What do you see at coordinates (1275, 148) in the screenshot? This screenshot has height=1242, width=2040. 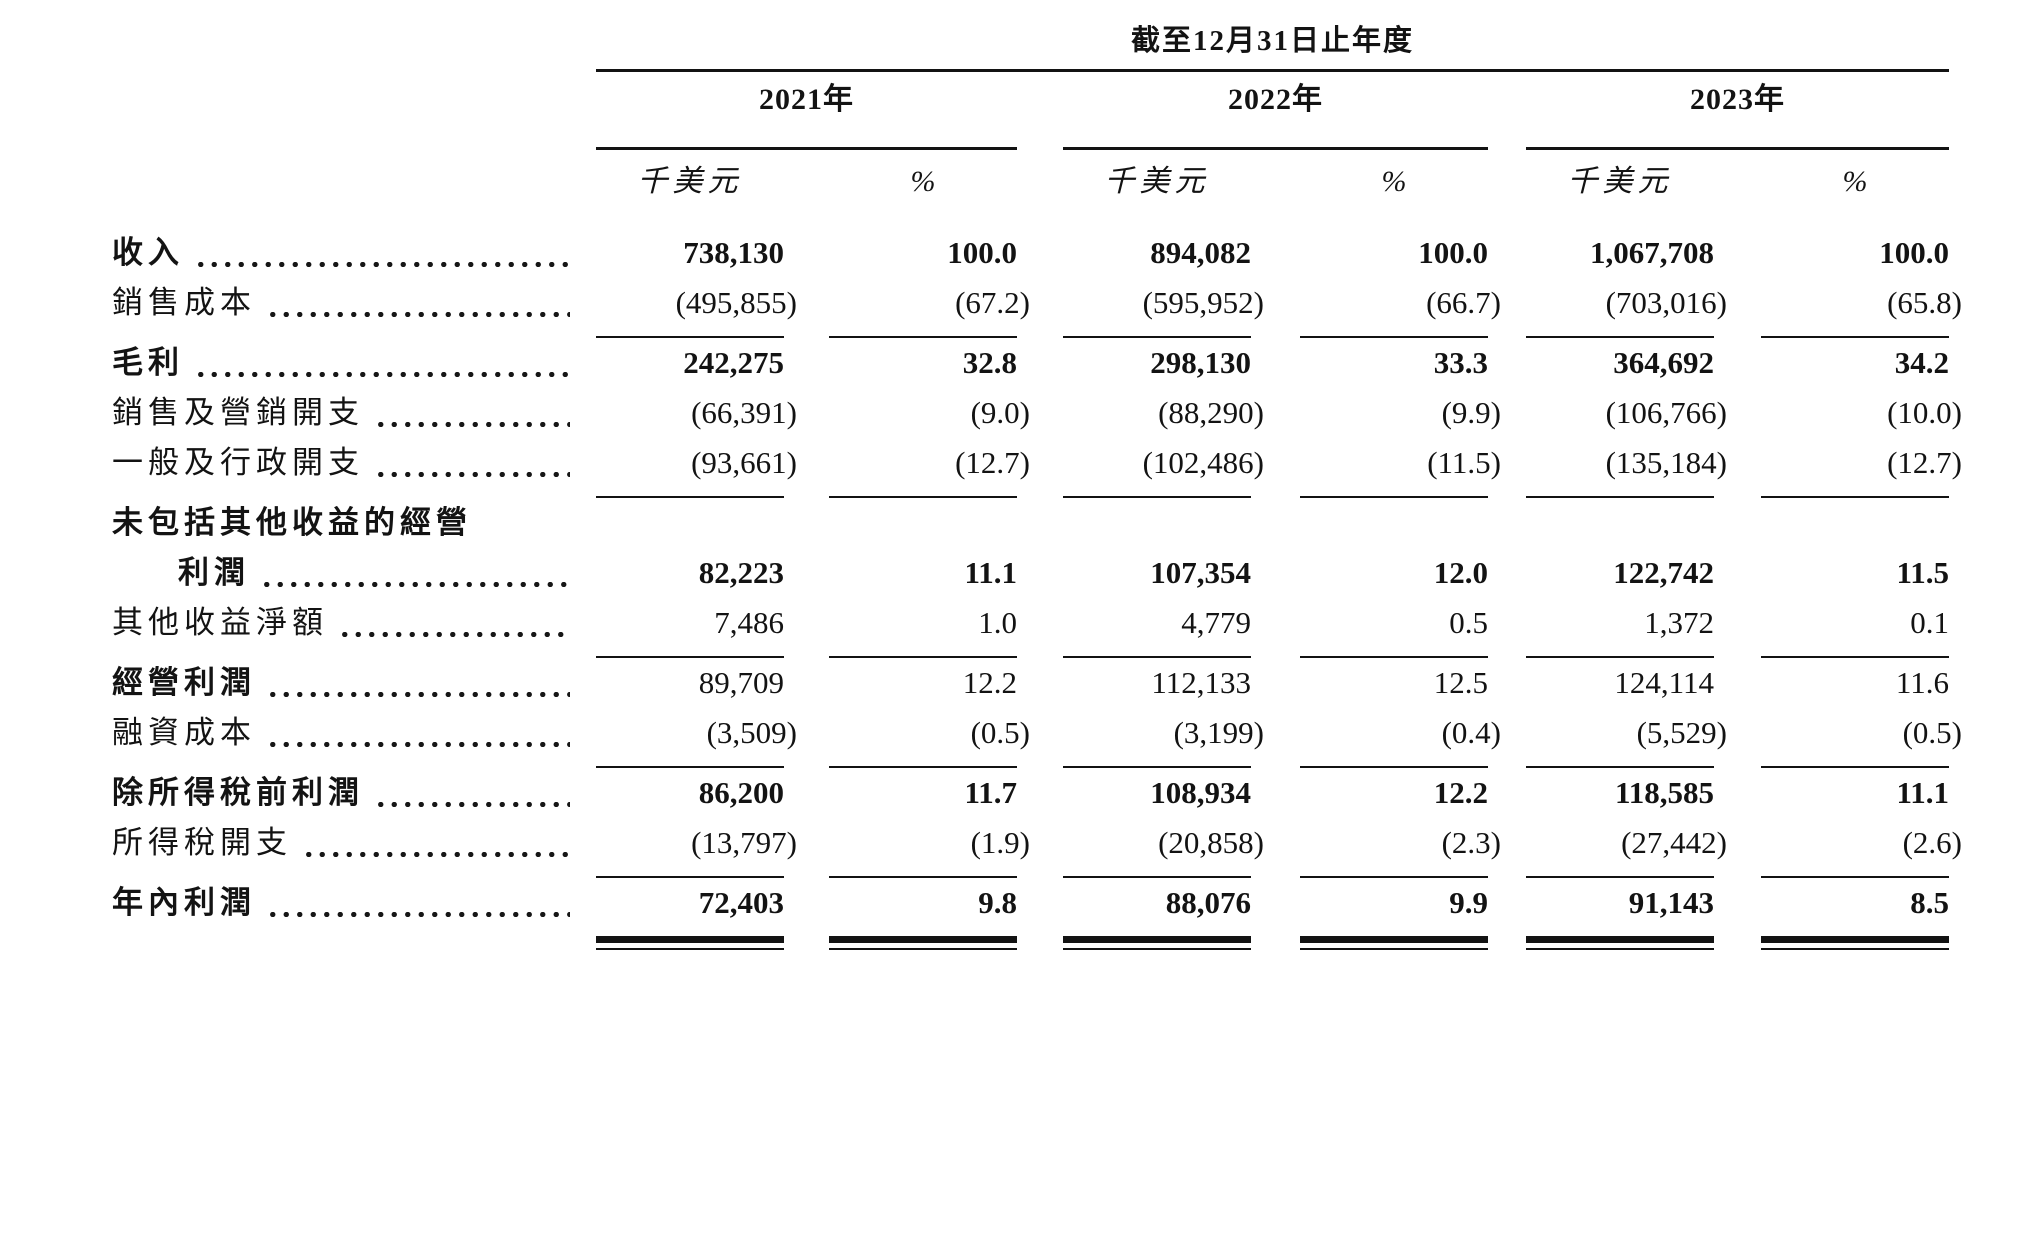 I see `year-rule-2022` at bounding box center [1275, 148].